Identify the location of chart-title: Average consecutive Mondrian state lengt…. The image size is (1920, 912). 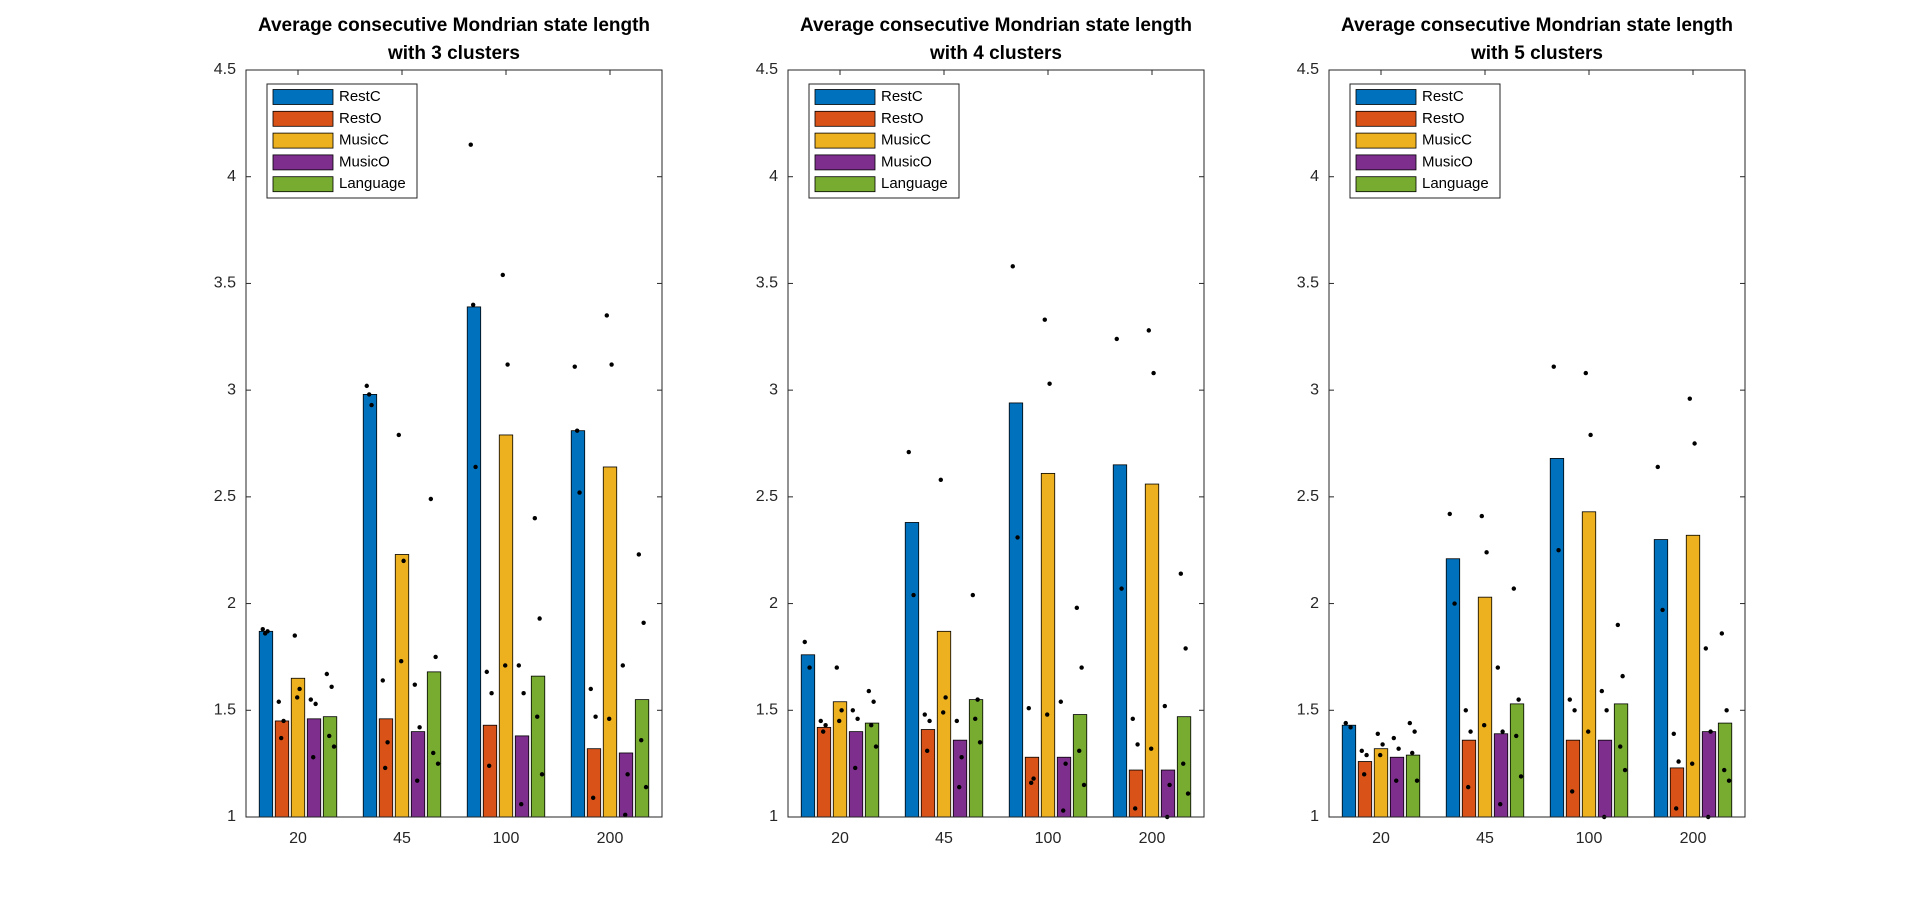
(1537, 25).